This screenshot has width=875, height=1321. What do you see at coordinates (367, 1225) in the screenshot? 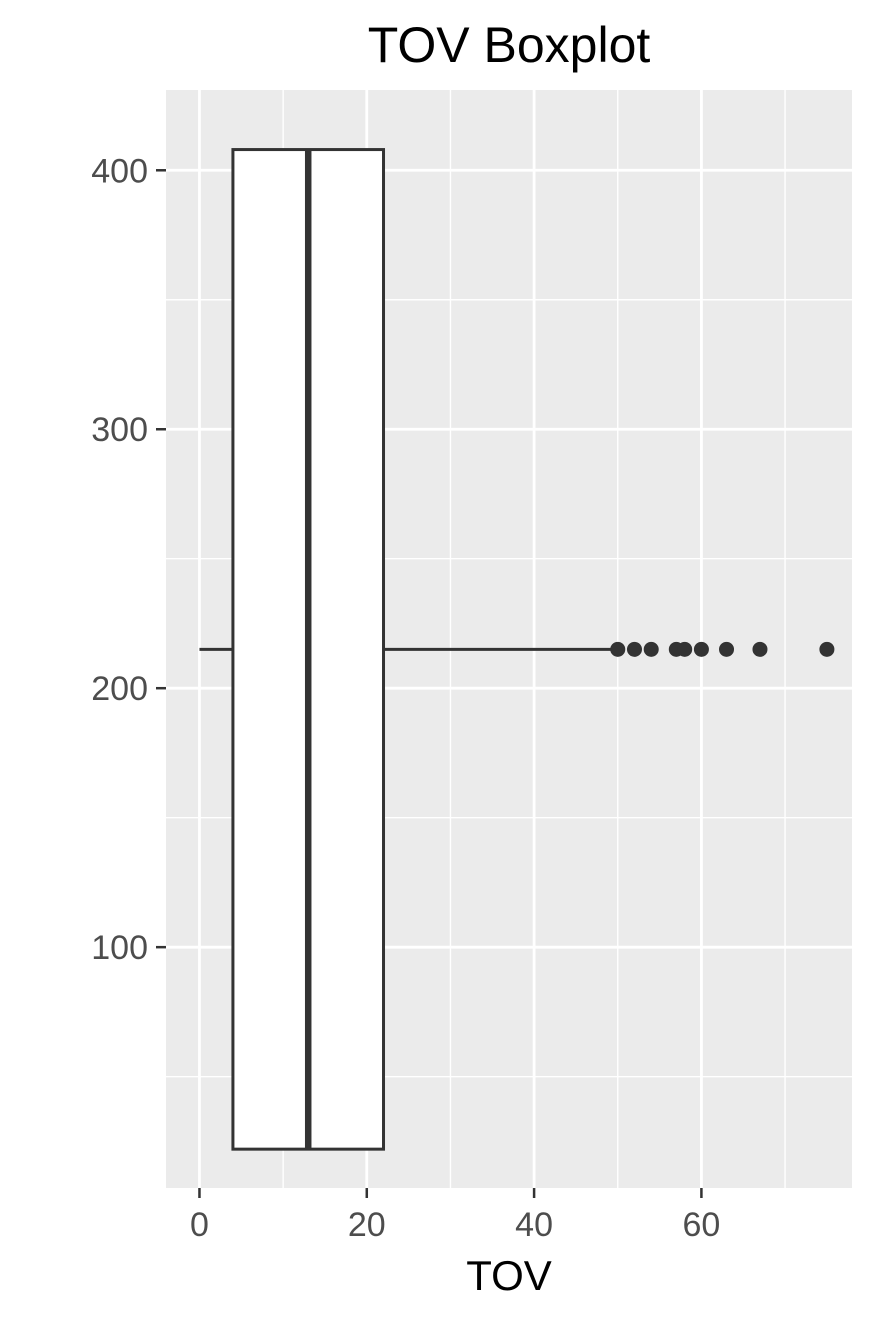
I see `x-tick-label: 20` at bounding box center [367, 1225].